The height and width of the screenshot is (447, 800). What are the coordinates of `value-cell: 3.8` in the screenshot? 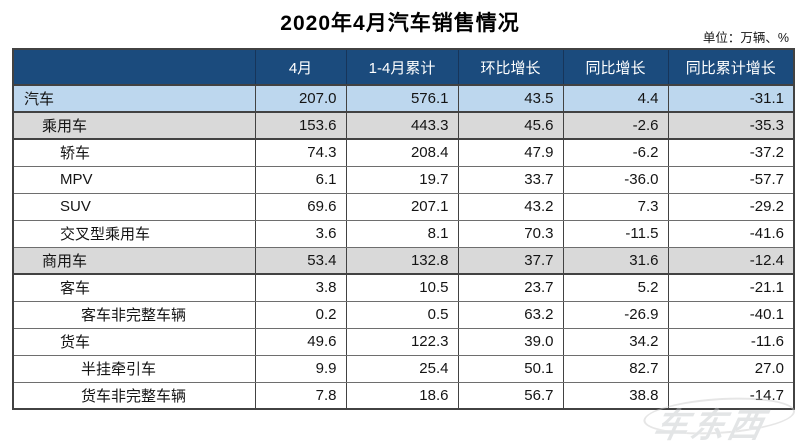 It's located at (300, 288).